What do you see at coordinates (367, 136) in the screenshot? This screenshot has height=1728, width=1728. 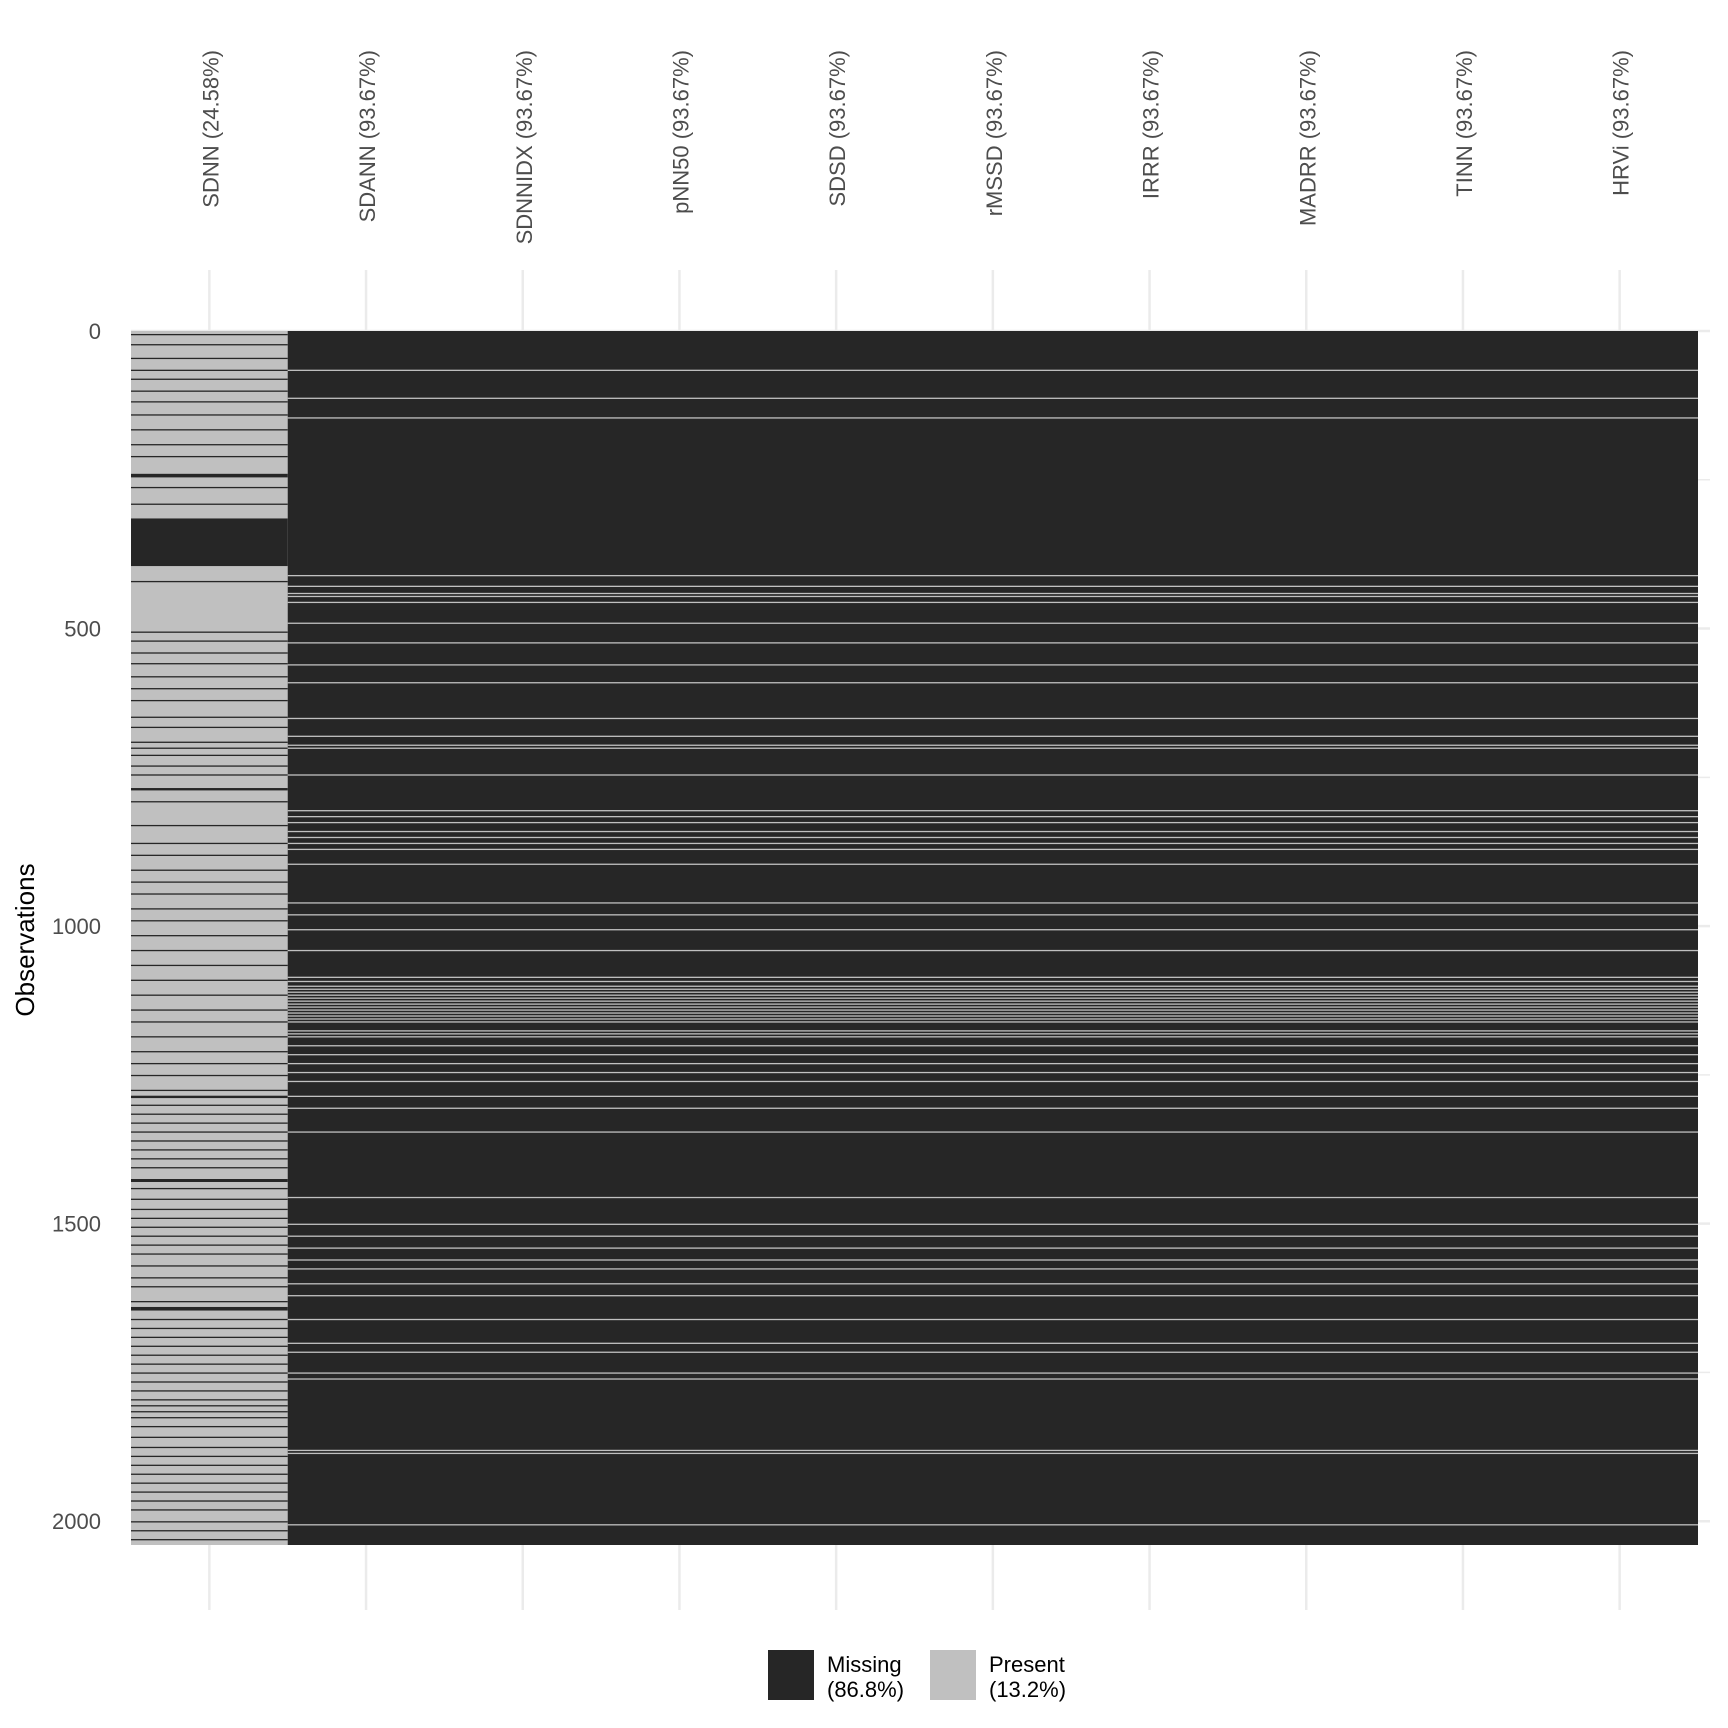 I see `column-label: SDANN (93.67%)` at bounding box center [367, 136].